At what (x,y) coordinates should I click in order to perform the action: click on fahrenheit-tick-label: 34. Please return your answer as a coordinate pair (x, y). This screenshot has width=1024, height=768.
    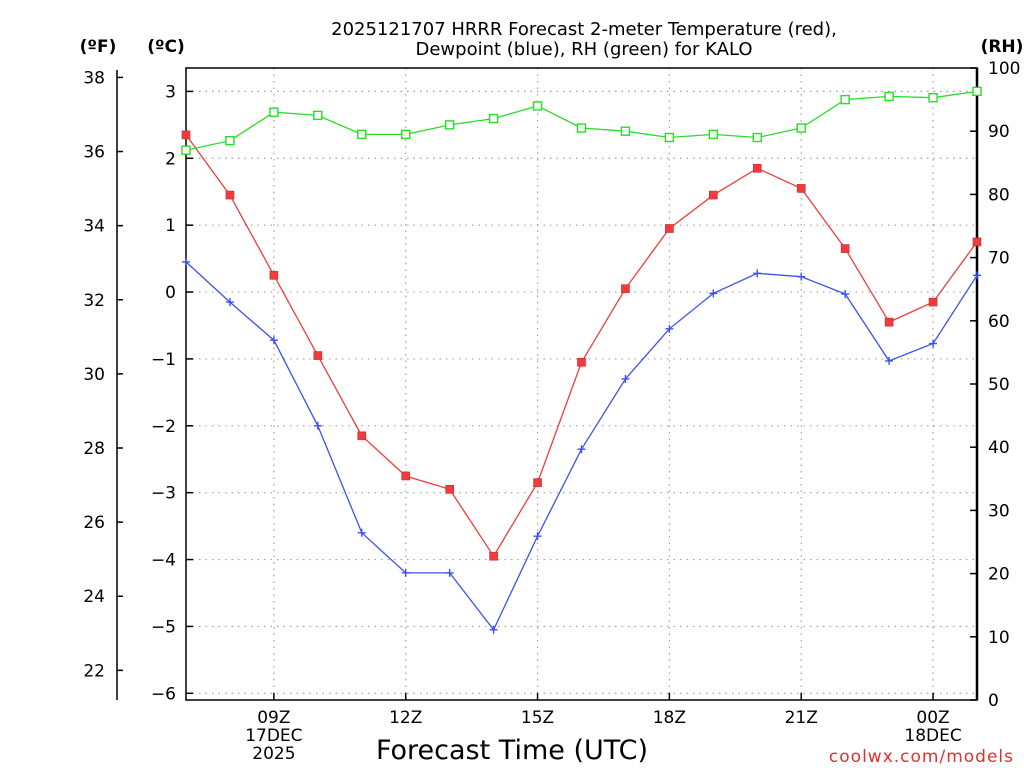
    Looking at the image, I should click on (94, 227).